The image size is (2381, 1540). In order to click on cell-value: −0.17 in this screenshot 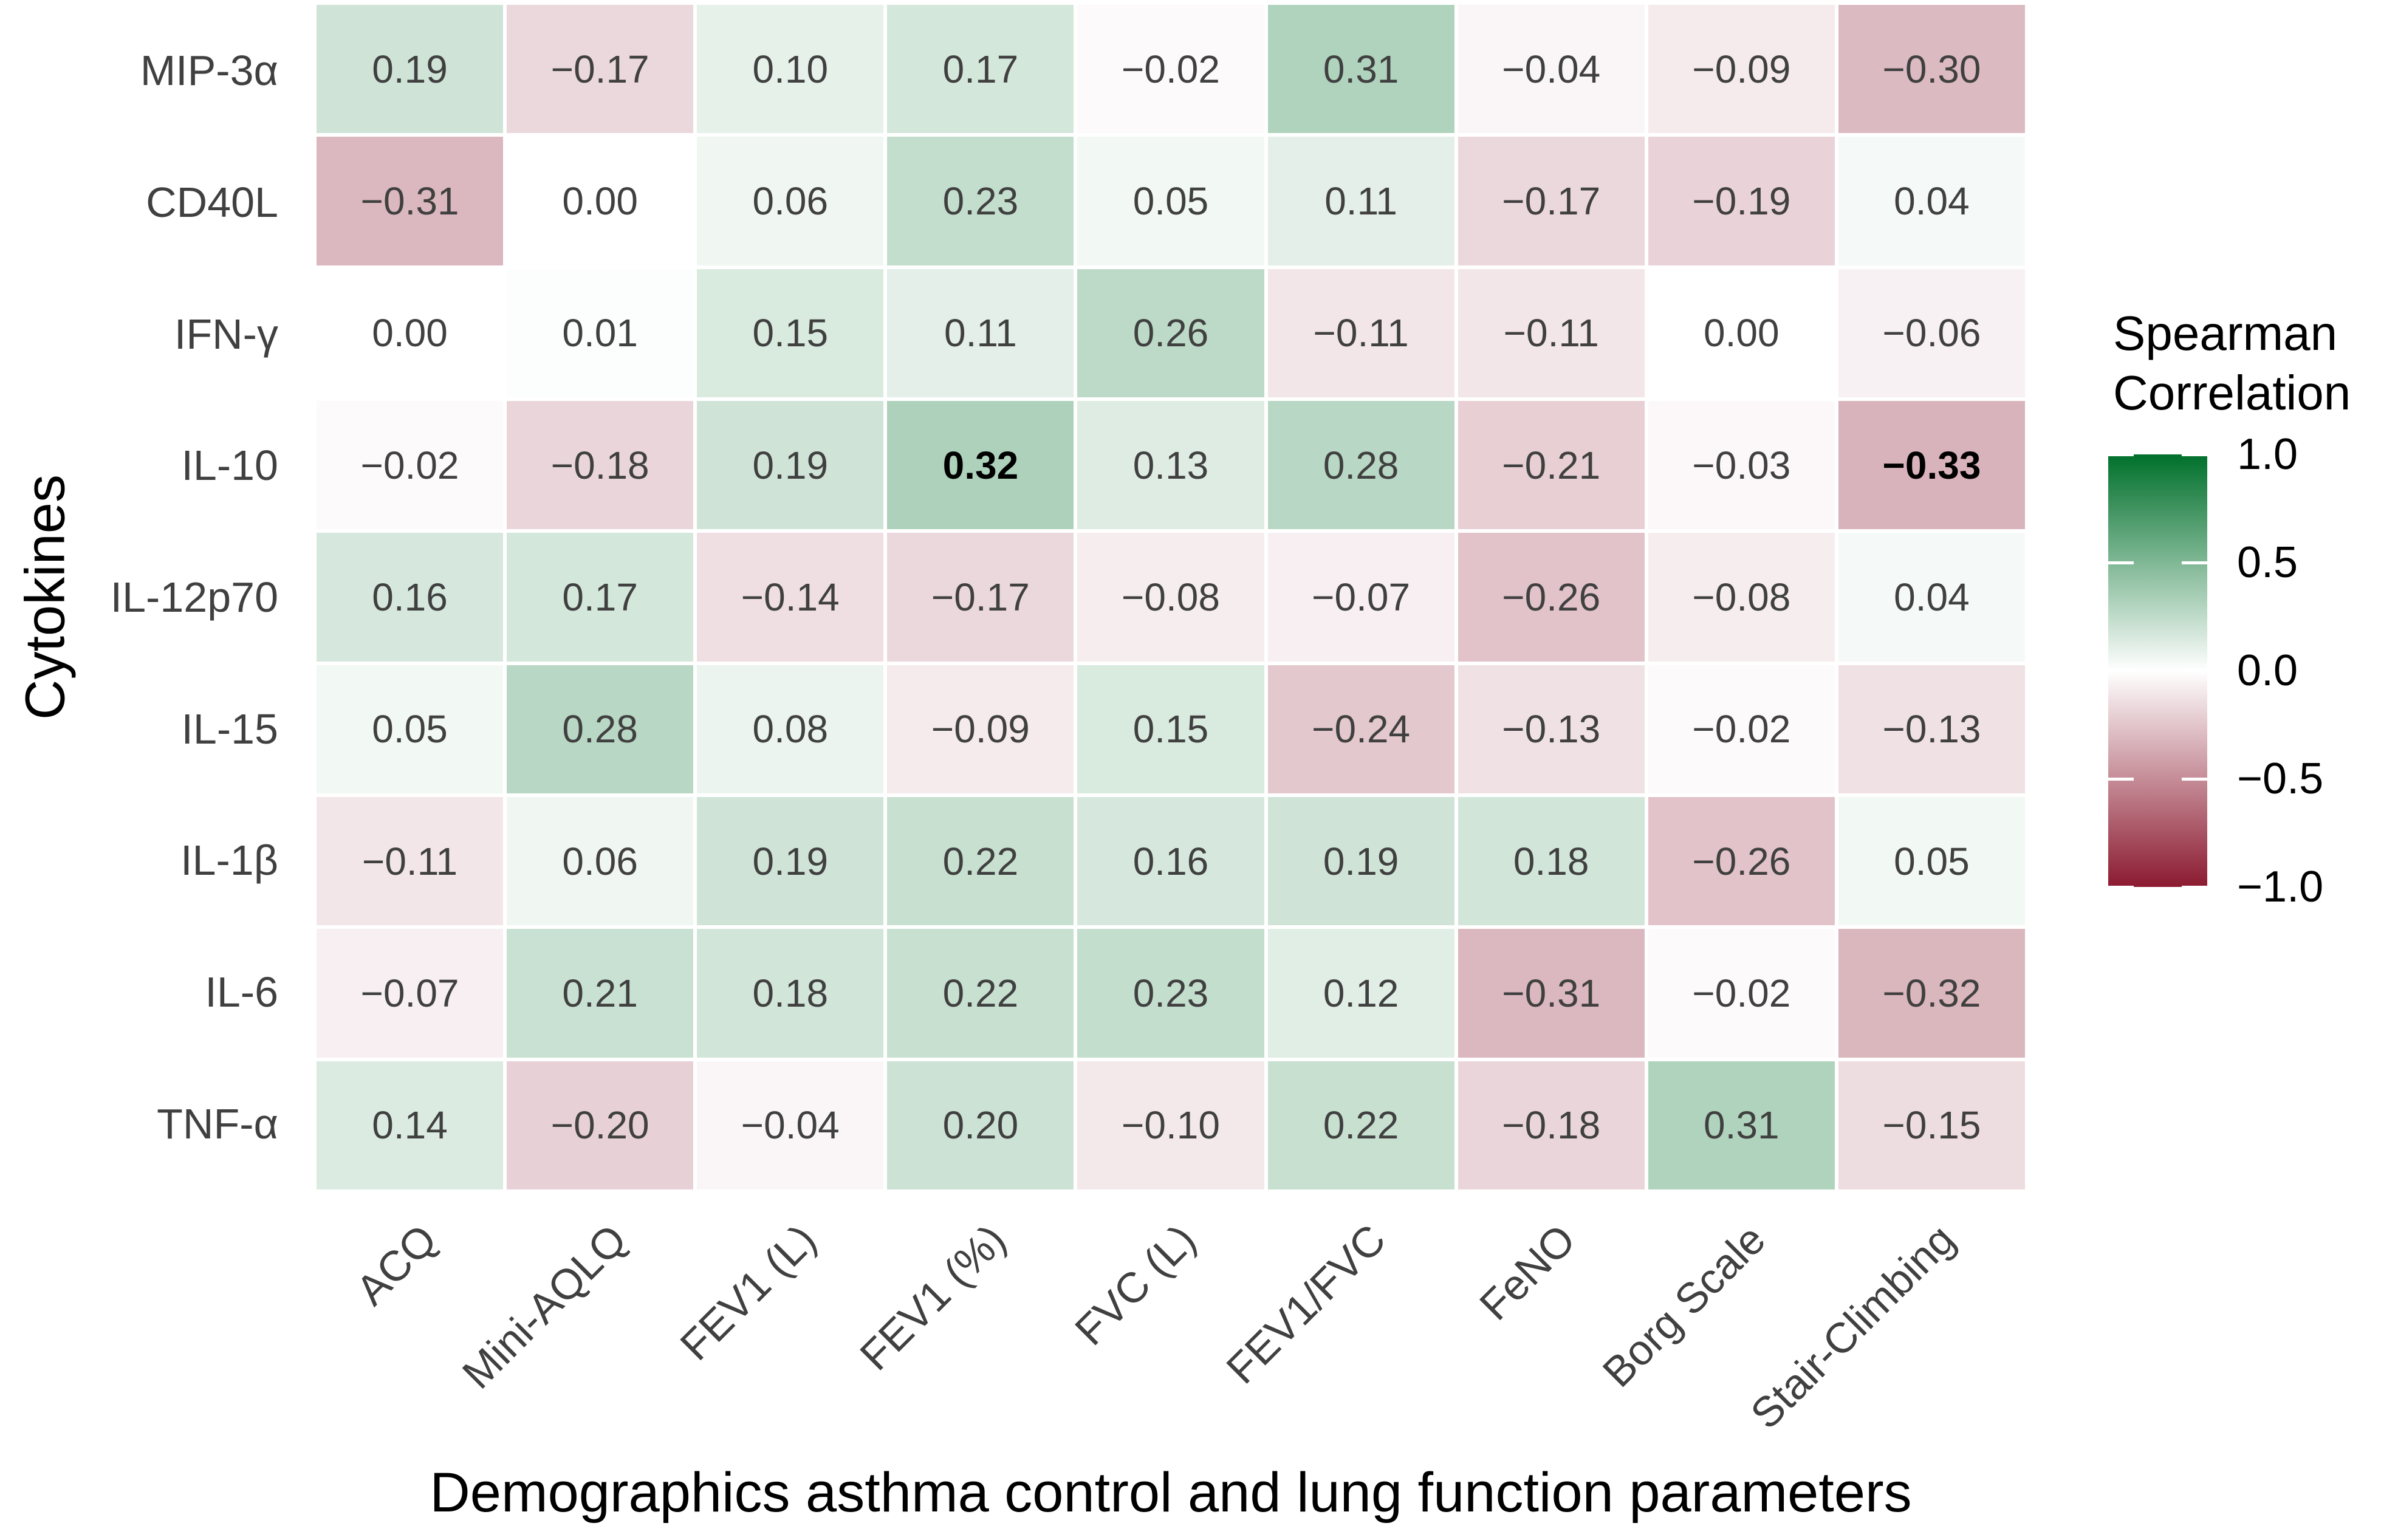, I will do `click(980, 597)`.